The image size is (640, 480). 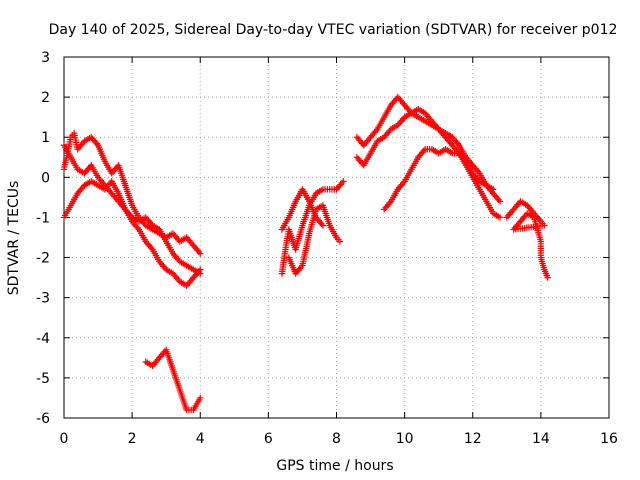 I want to click on x-tick-label: 10, so click(x=405, y=439).